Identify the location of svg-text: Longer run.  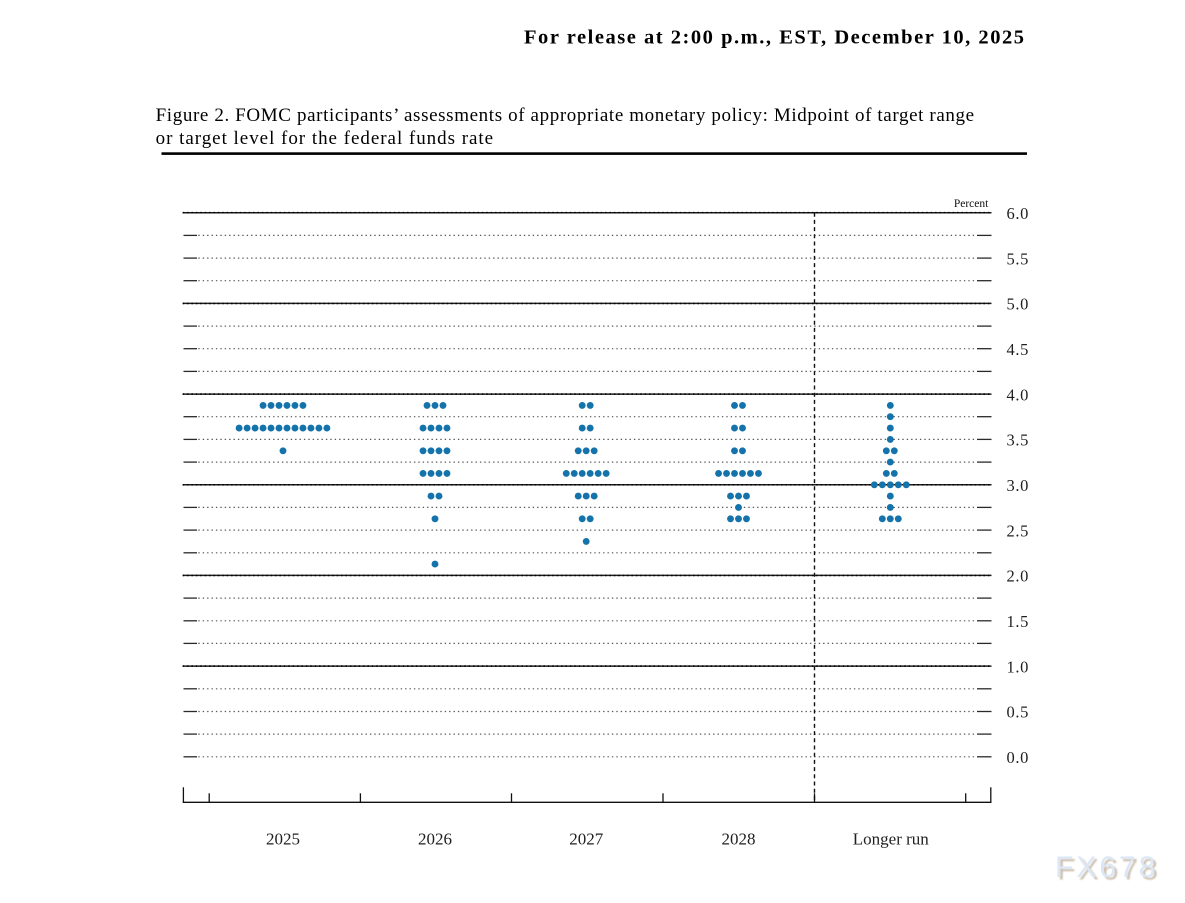
(891, 839).